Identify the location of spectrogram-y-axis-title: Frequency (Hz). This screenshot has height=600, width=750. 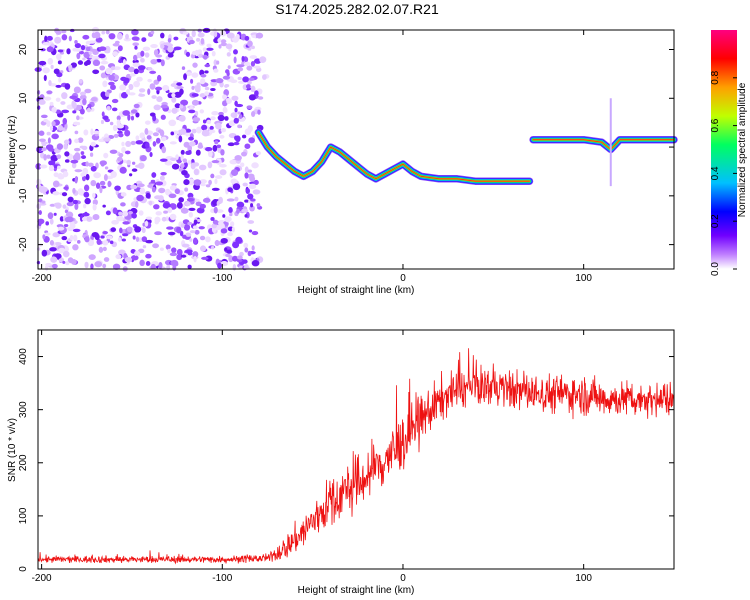
(12, 150).